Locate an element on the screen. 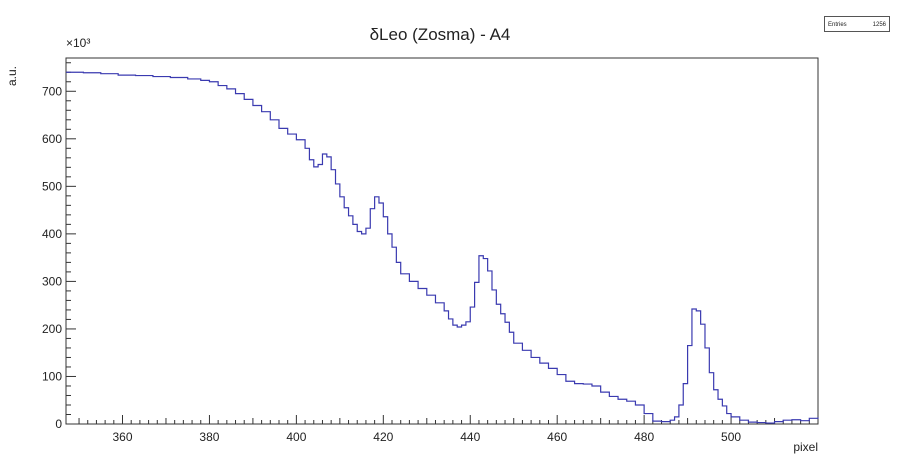 The image size is (898, 454). entries-label: Entries is located at coordinates (837, 25).